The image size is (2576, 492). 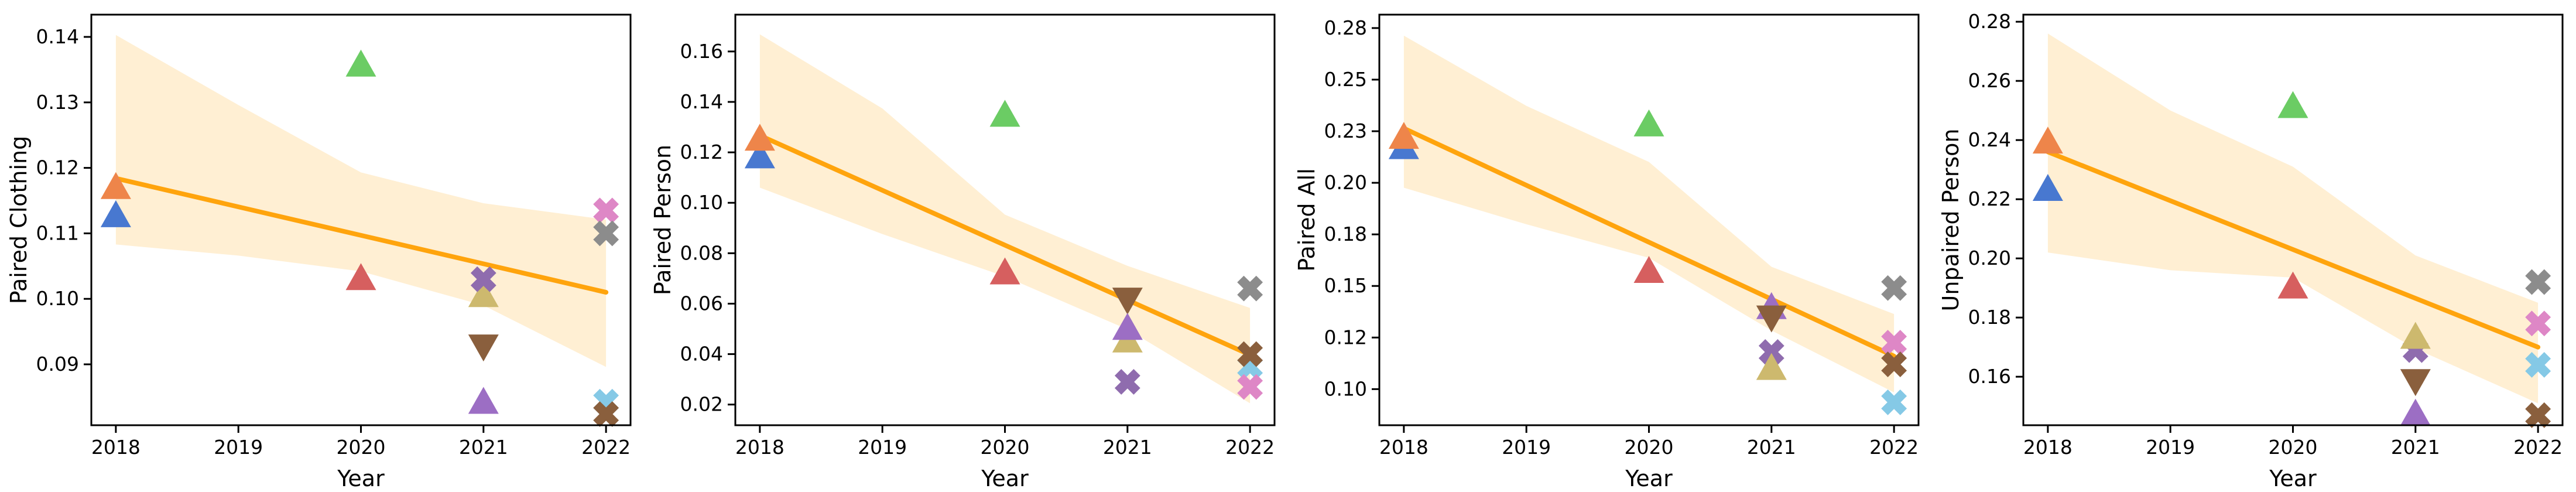 What do you see at coordinates (1307, 220) in the screenshot?
I see `y-axis-label: Paired All` at bounding box center [1307, 220].